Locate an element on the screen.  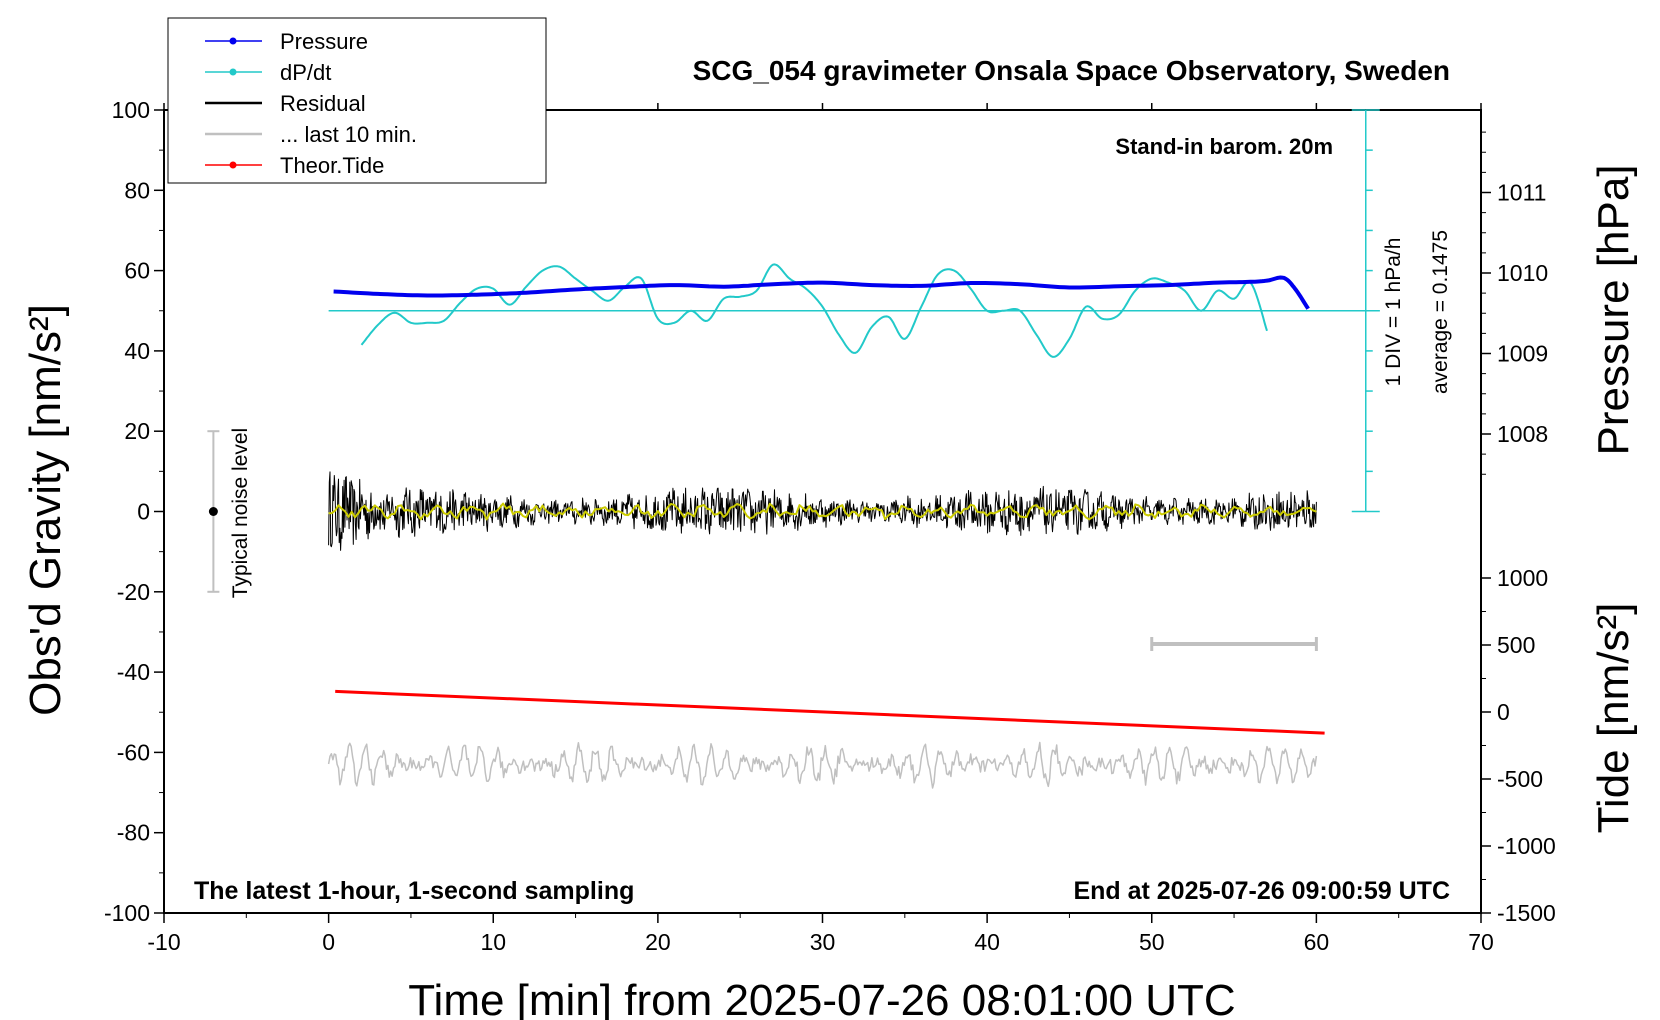
x-tick-label: -10 is located at coordinates (163, 942).